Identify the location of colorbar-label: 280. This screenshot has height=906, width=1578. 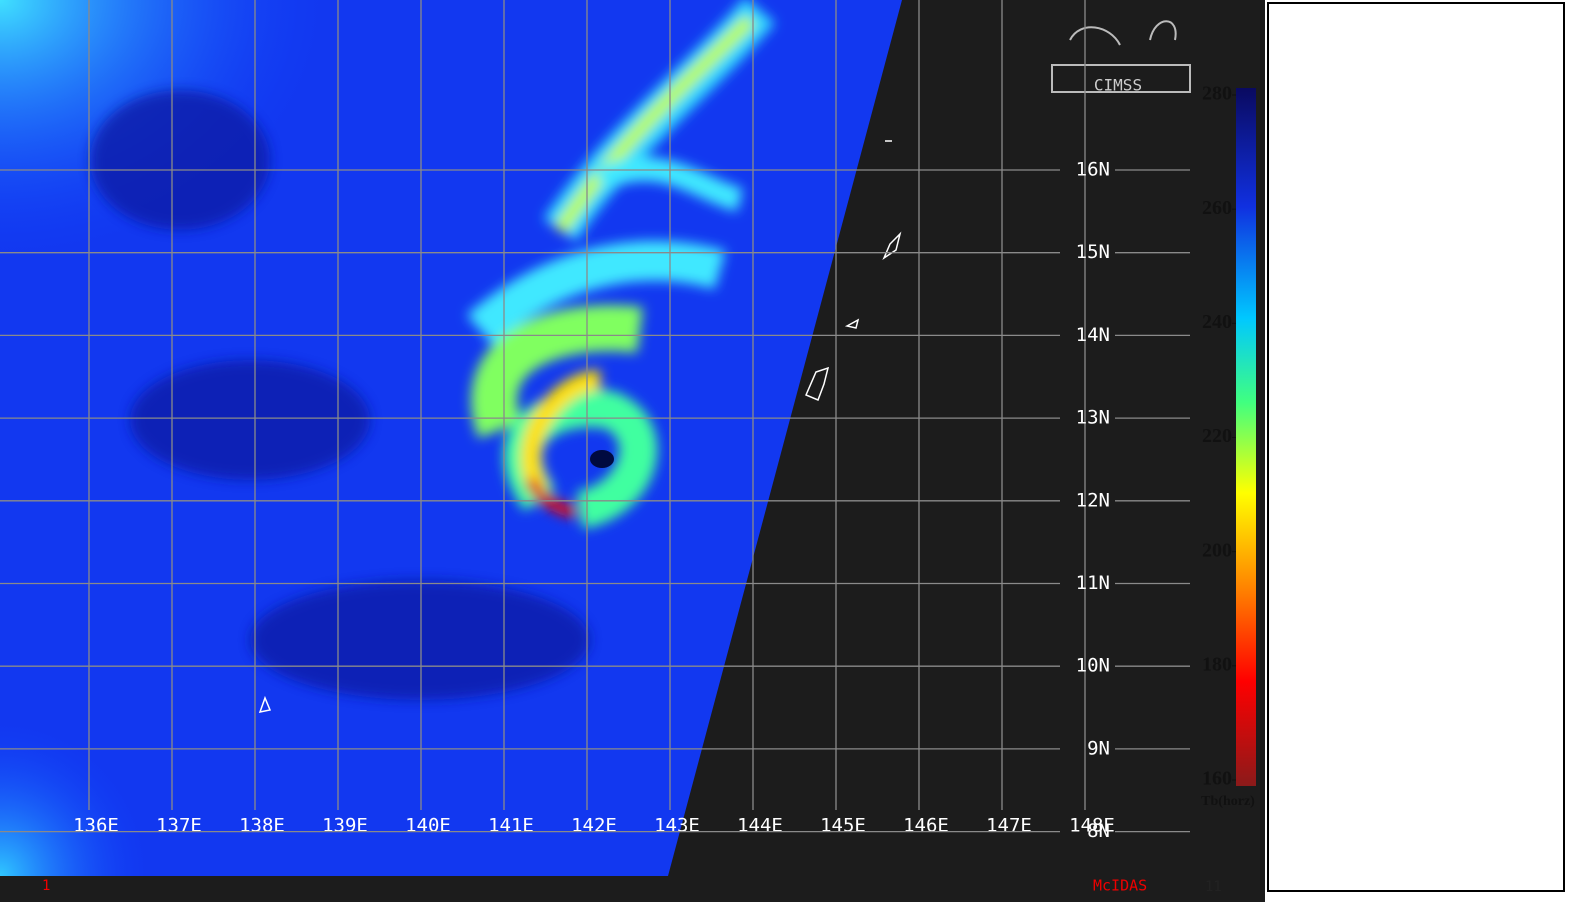
(1217, 94).